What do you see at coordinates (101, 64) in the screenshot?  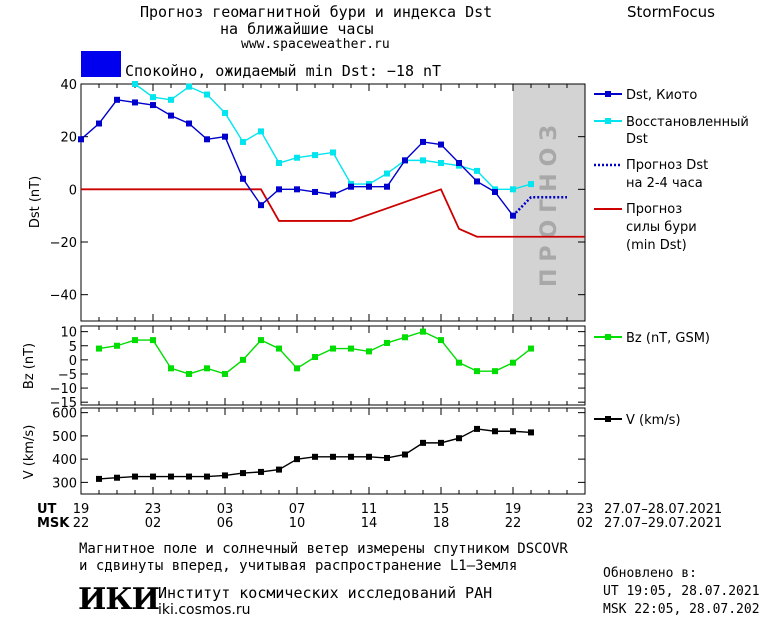 I see `status-color-box` at bounding box center [101, 64].